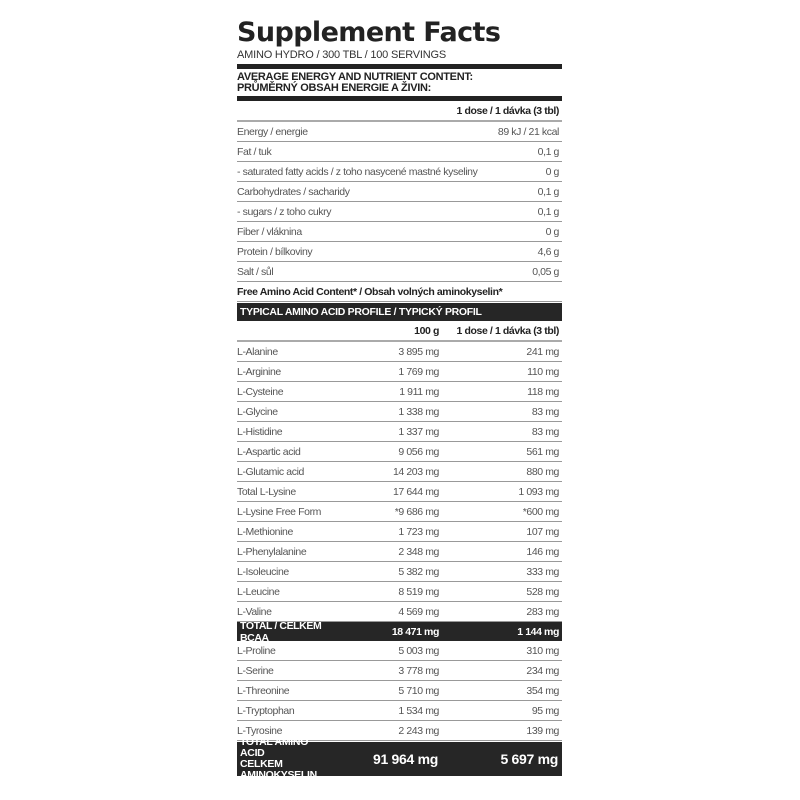  Describe the element at coordinates (538, 491) in the screenshot. I see `amino-dose: 1 093 mg` at that location.